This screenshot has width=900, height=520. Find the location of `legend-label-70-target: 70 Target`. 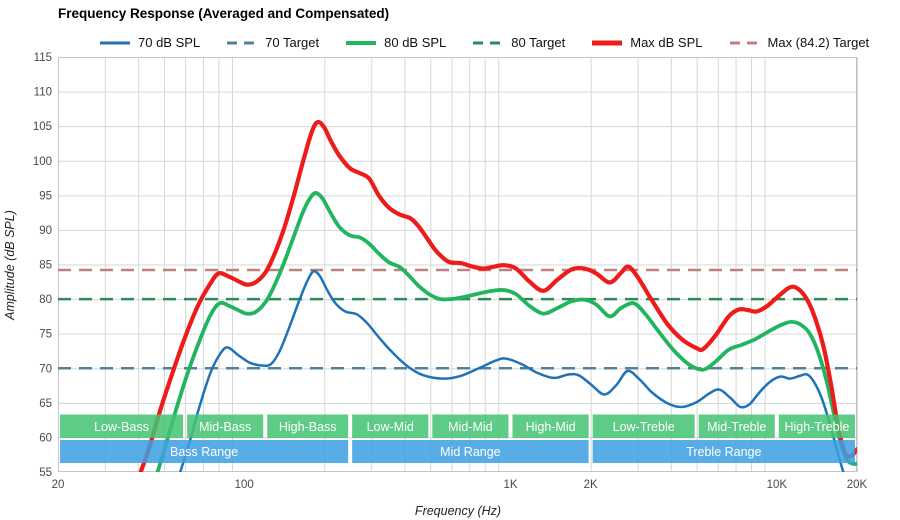

legend-label-70-target: 70 Target is located at coordinates (292, 42).